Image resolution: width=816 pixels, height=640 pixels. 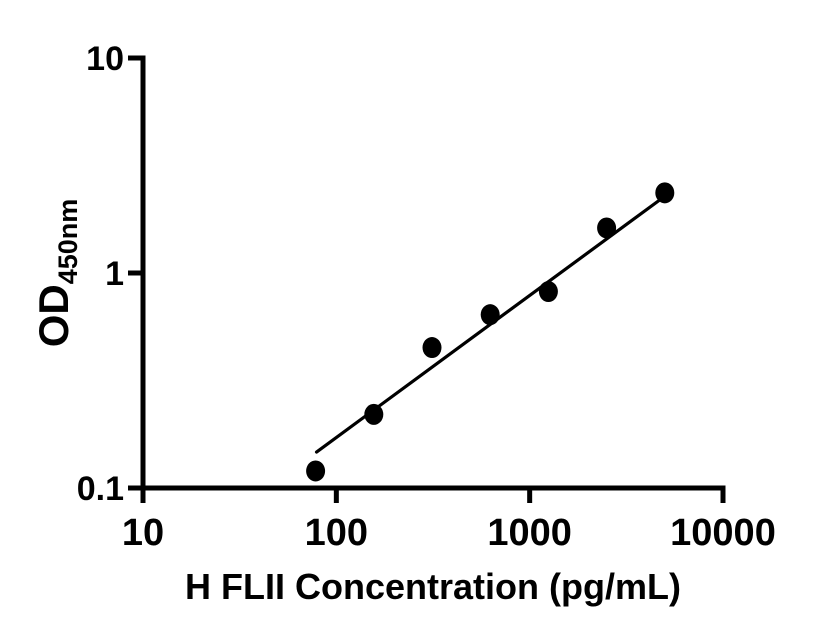 I want to click on y-tick-label: 0.1, so click(x=100, y=489).